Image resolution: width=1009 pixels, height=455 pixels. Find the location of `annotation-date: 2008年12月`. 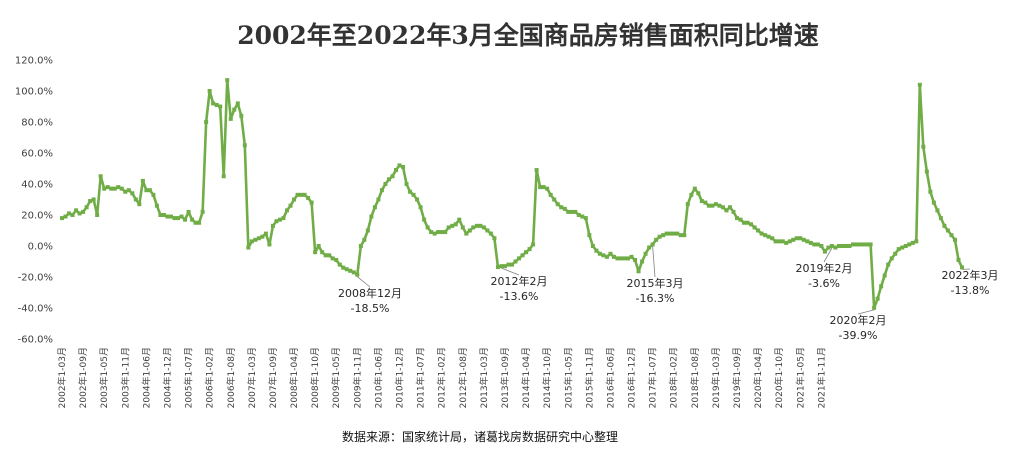

annotation-date: 2008年12月 is located at coordinates (370, 293).